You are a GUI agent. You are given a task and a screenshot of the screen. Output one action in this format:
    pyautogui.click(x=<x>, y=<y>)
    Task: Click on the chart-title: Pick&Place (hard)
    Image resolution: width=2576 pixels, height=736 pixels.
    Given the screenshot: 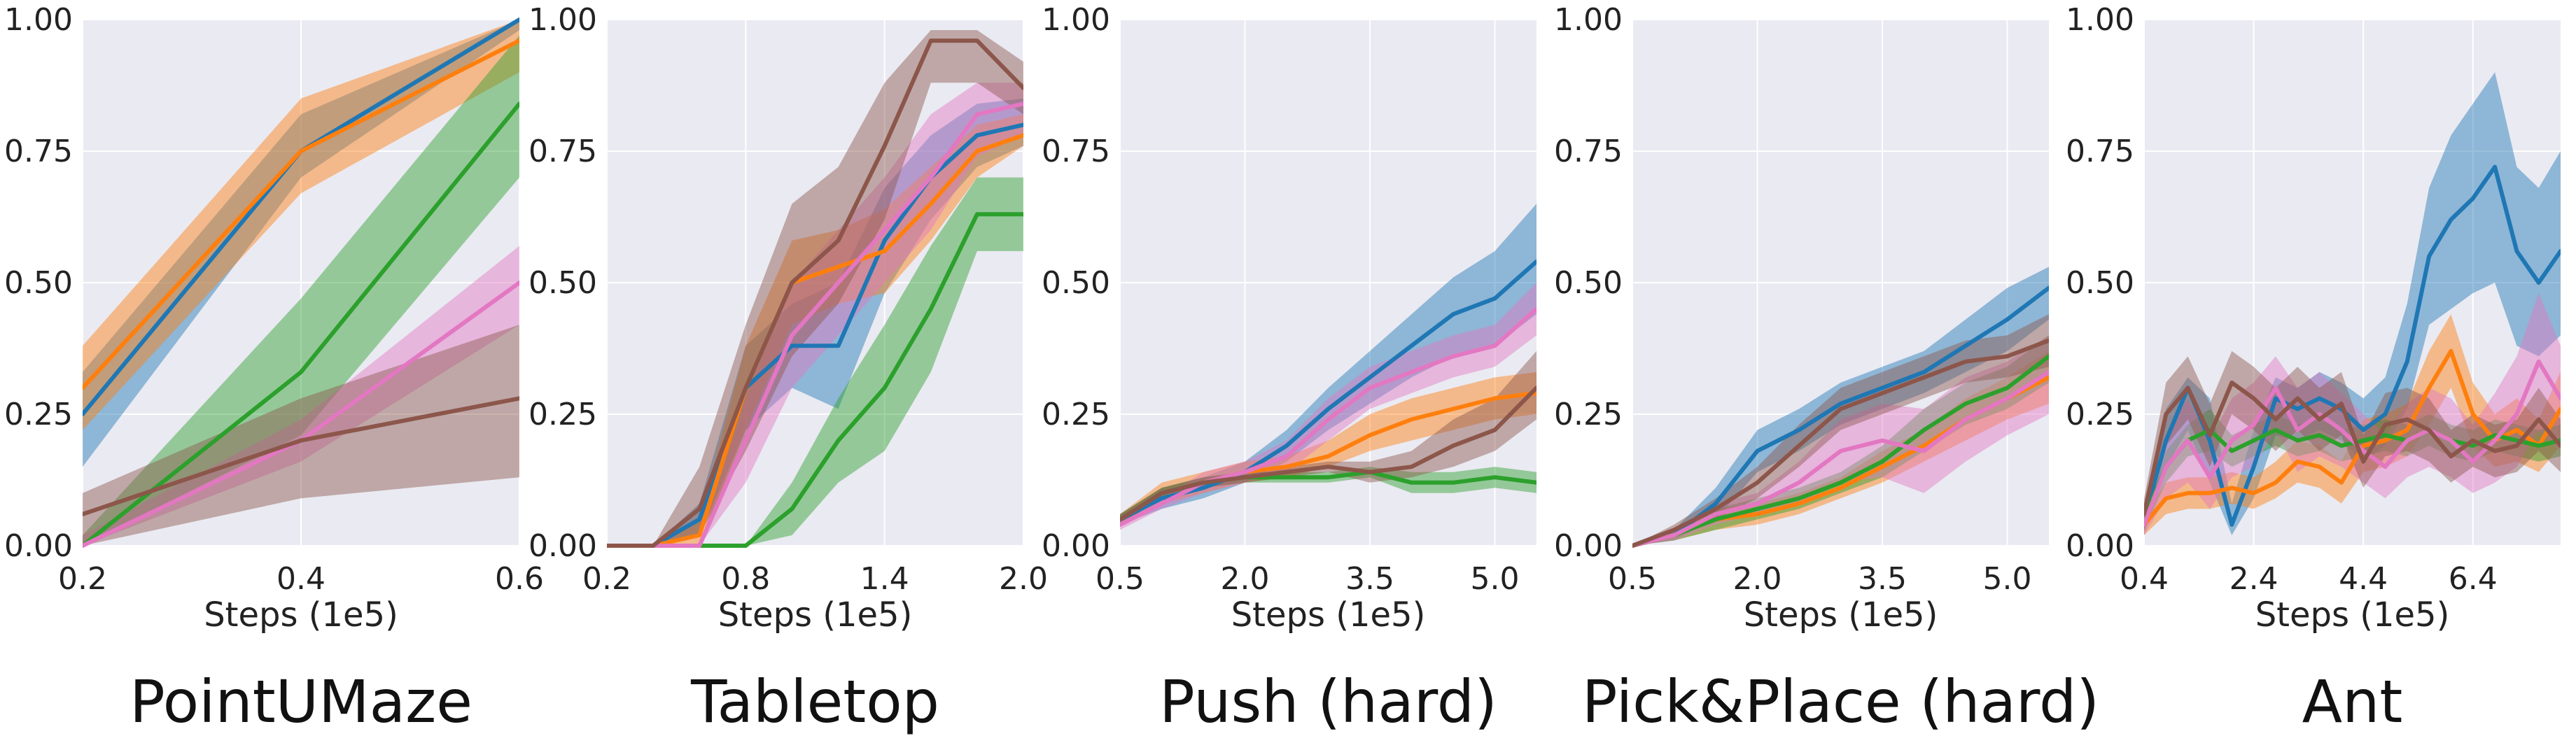 What is the action you would take?
    pyautogui.click(x=1840, y=701)
    